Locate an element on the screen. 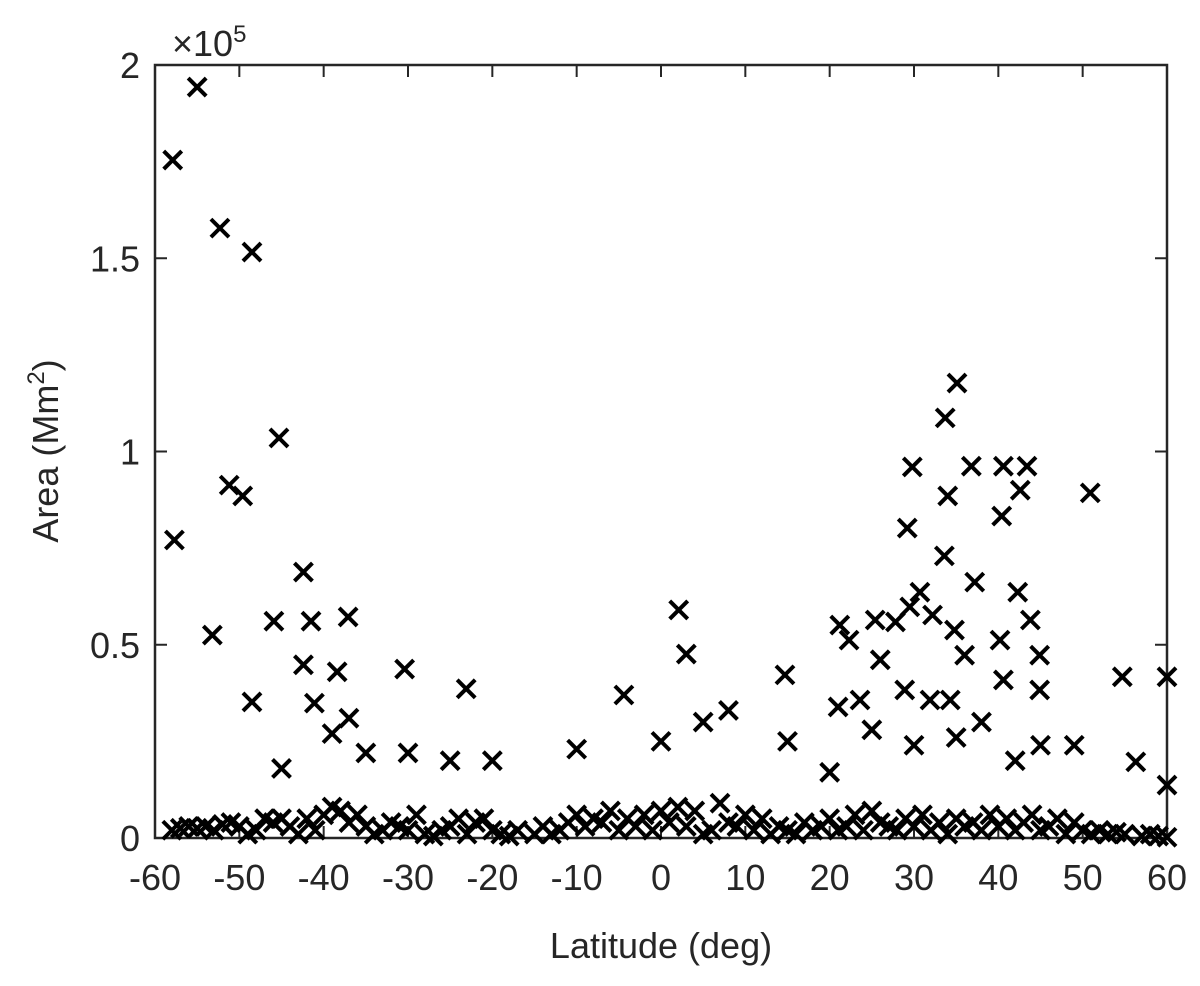 This screenshot has height=986, width=1200. x-tick-label: 10 is located at coordinates (745, 877).